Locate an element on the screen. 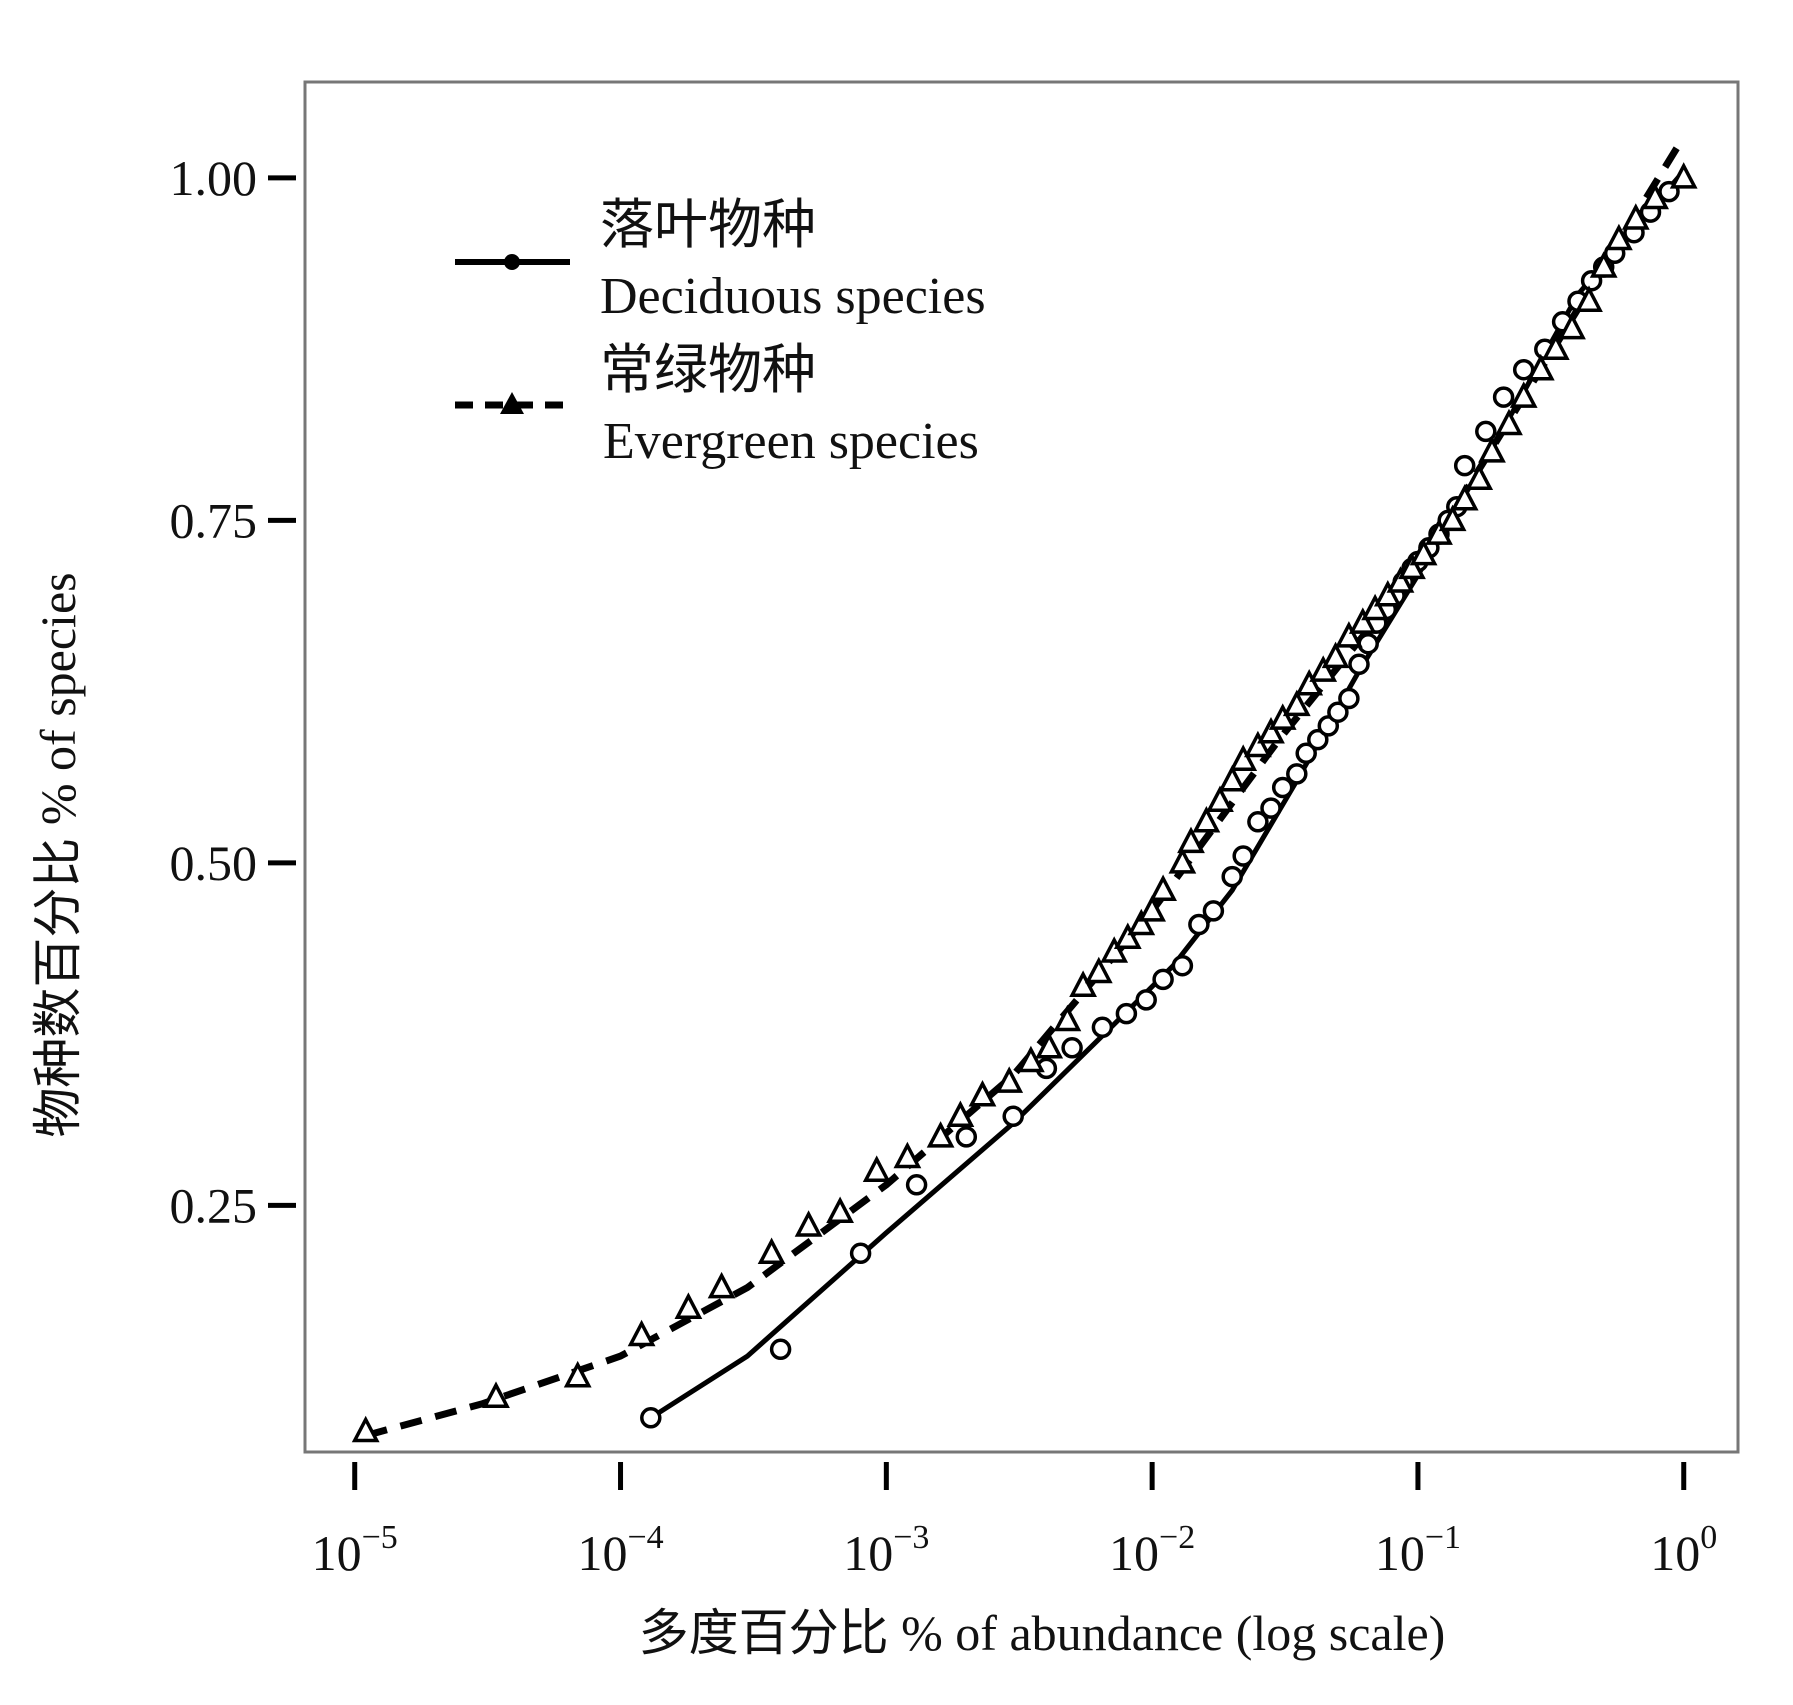  x-tick-label: 10⁻⁵ is located at coordinates (355, 1550).